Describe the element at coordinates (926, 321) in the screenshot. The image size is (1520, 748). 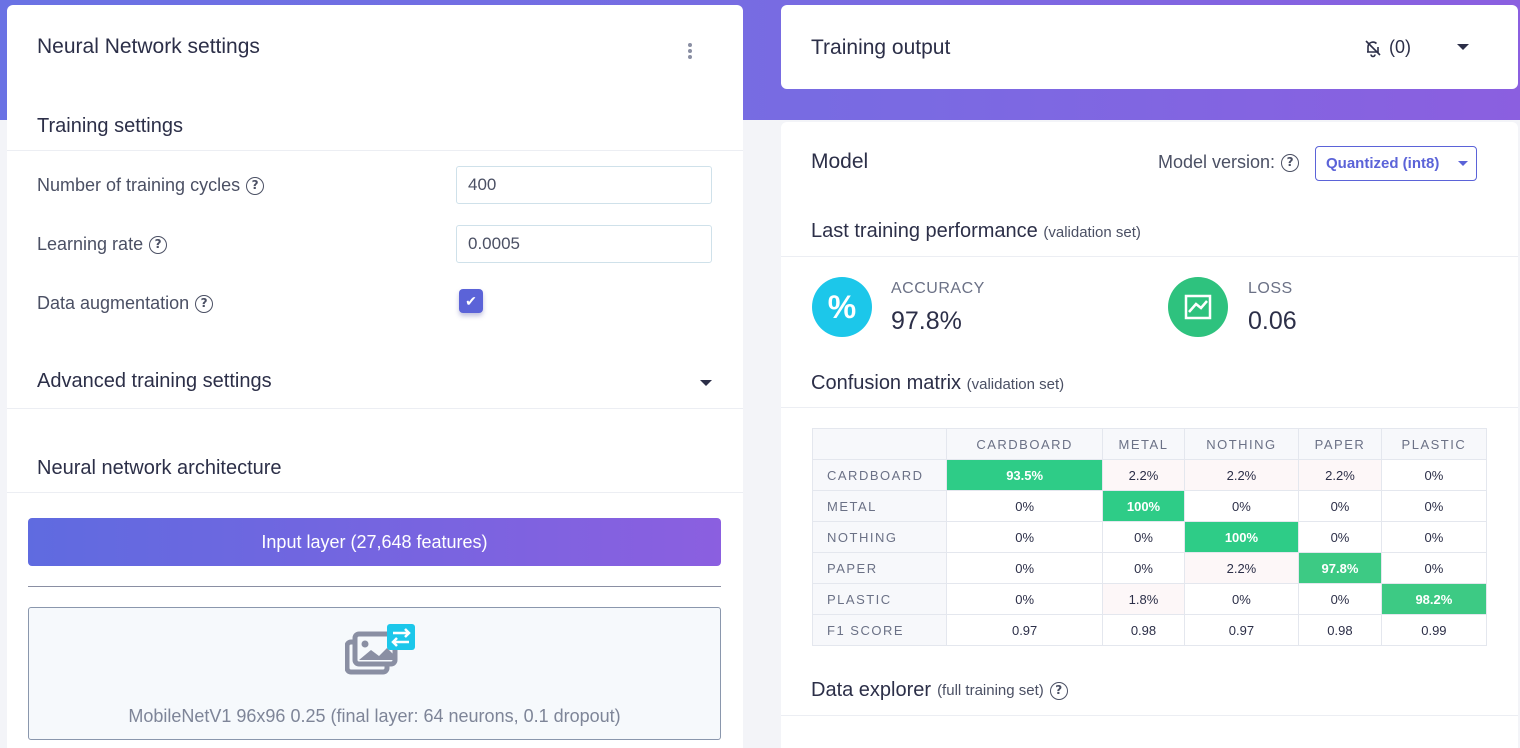
I see `accuracy-value: 97.8%` at that location.